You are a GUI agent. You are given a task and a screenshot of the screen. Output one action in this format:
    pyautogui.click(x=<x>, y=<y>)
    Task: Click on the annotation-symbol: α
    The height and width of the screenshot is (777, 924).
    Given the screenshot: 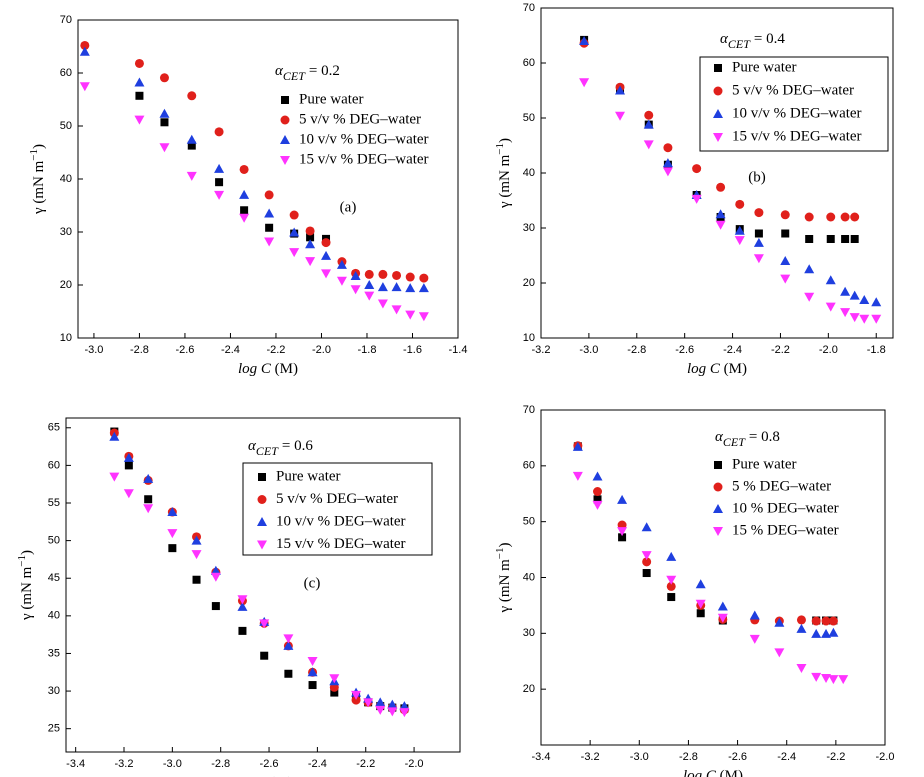 What is the action you would take?
    pyautogui.click(x=252, y=446)
    